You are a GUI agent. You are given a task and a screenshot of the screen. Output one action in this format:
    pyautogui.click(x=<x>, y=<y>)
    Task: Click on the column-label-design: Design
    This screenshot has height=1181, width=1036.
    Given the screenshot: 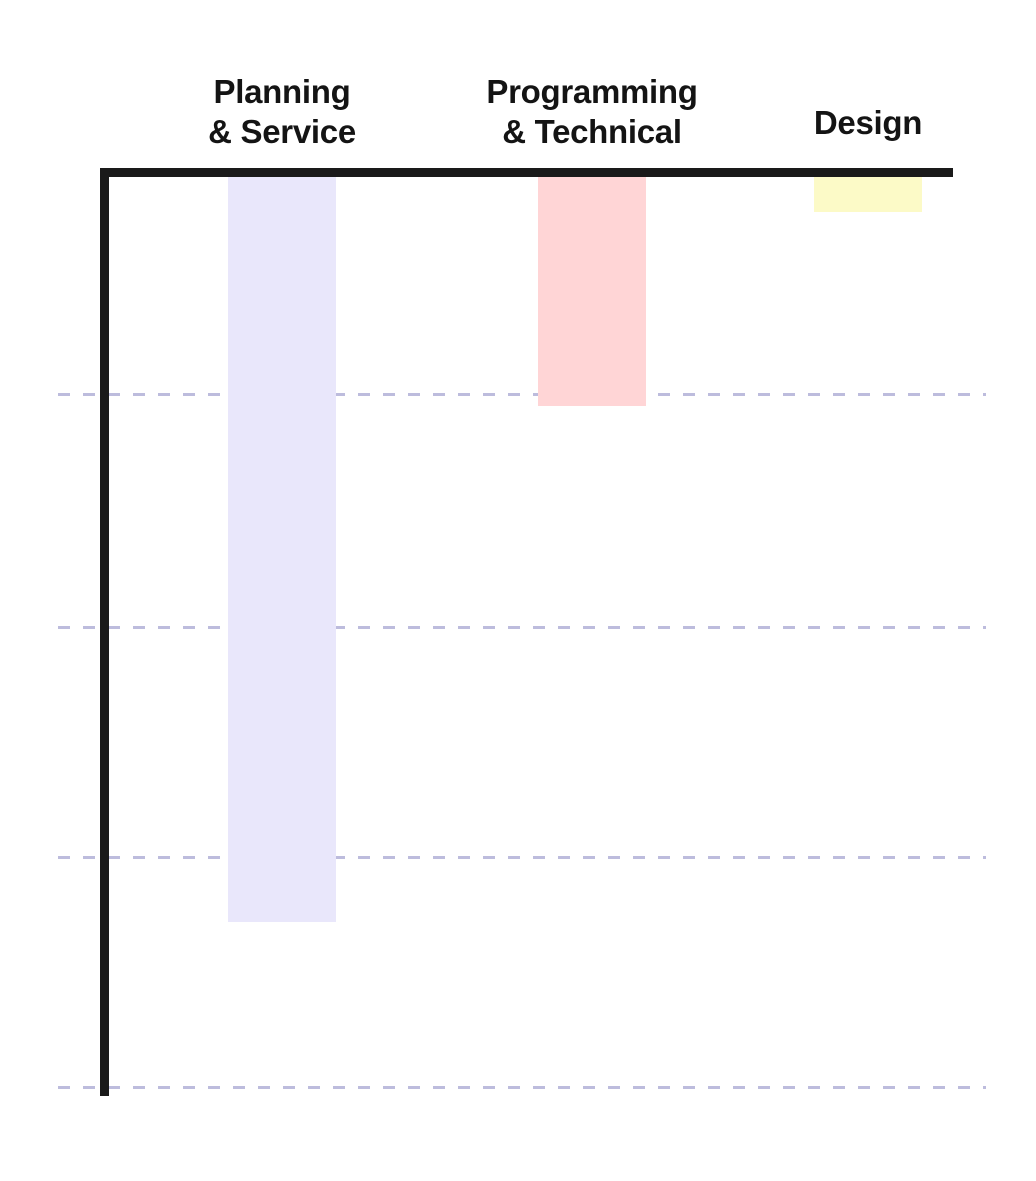 What is the action you would take?
    pyautogui.click(x=868, y=123)
    